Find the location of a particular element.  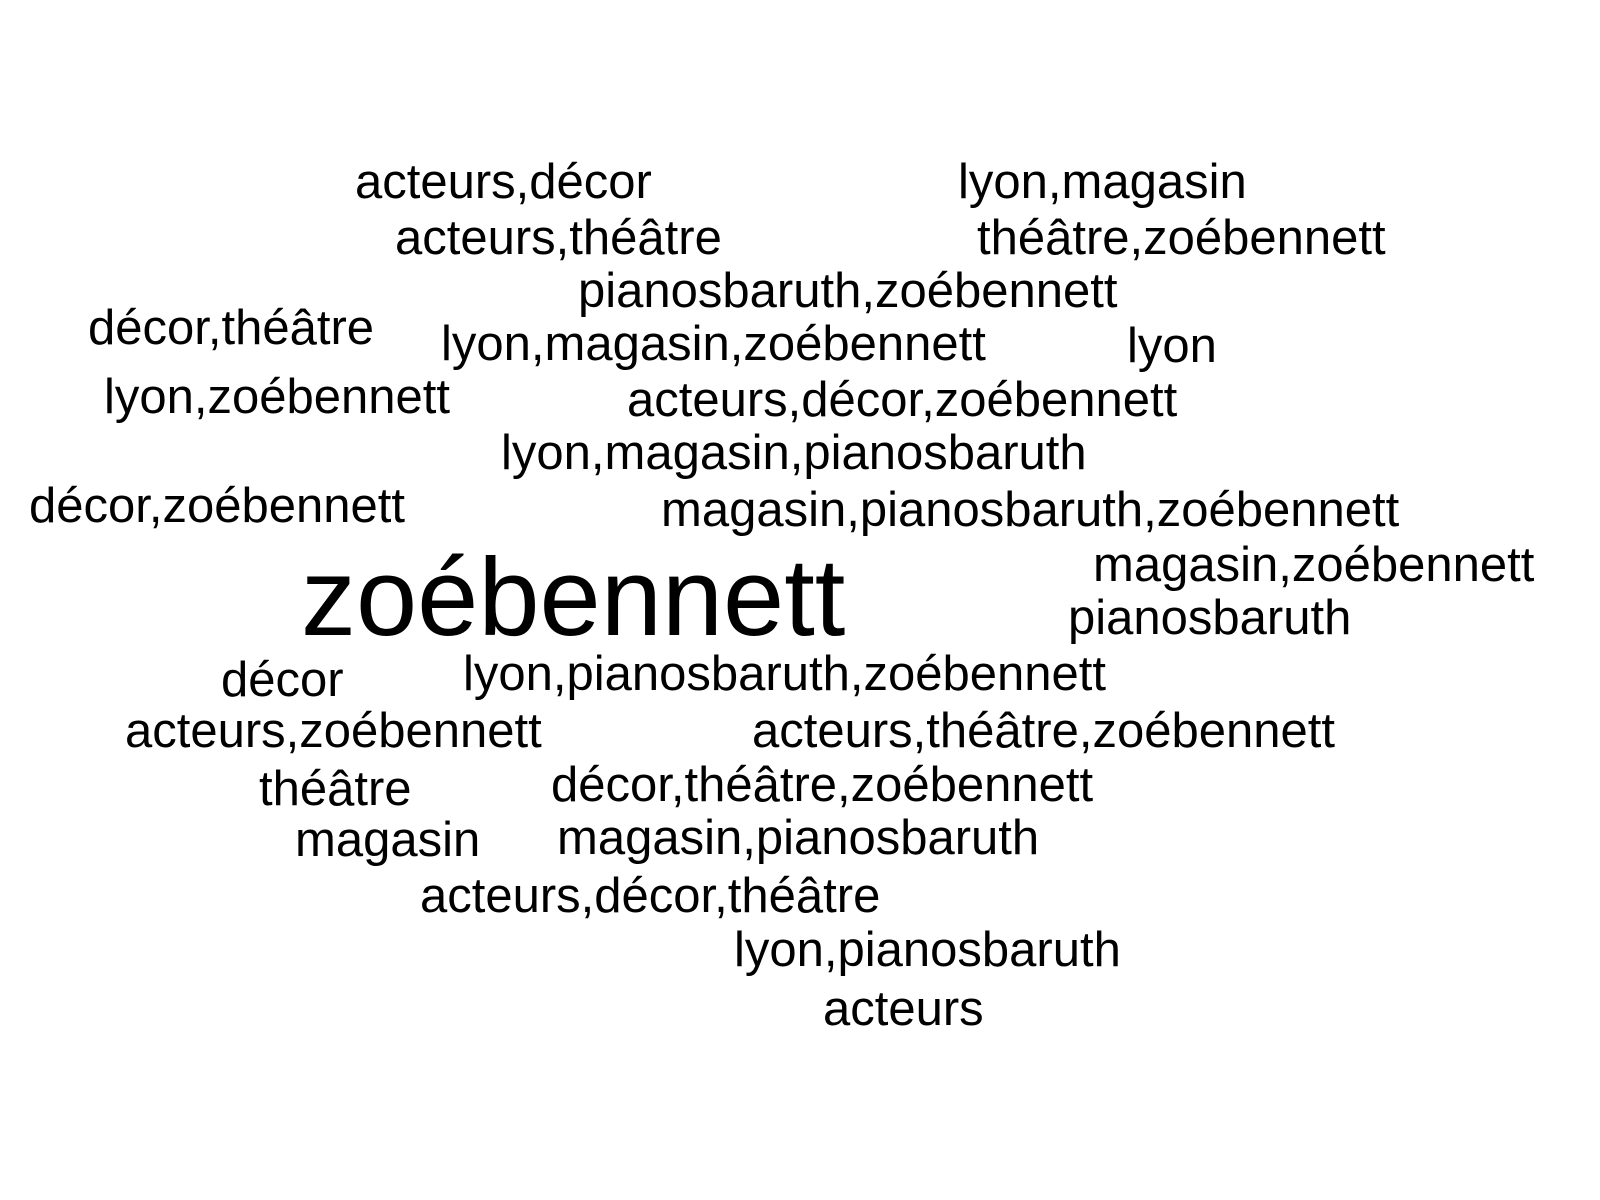

word-zoebennett: zoébennett is located at coordinates (573, 597).